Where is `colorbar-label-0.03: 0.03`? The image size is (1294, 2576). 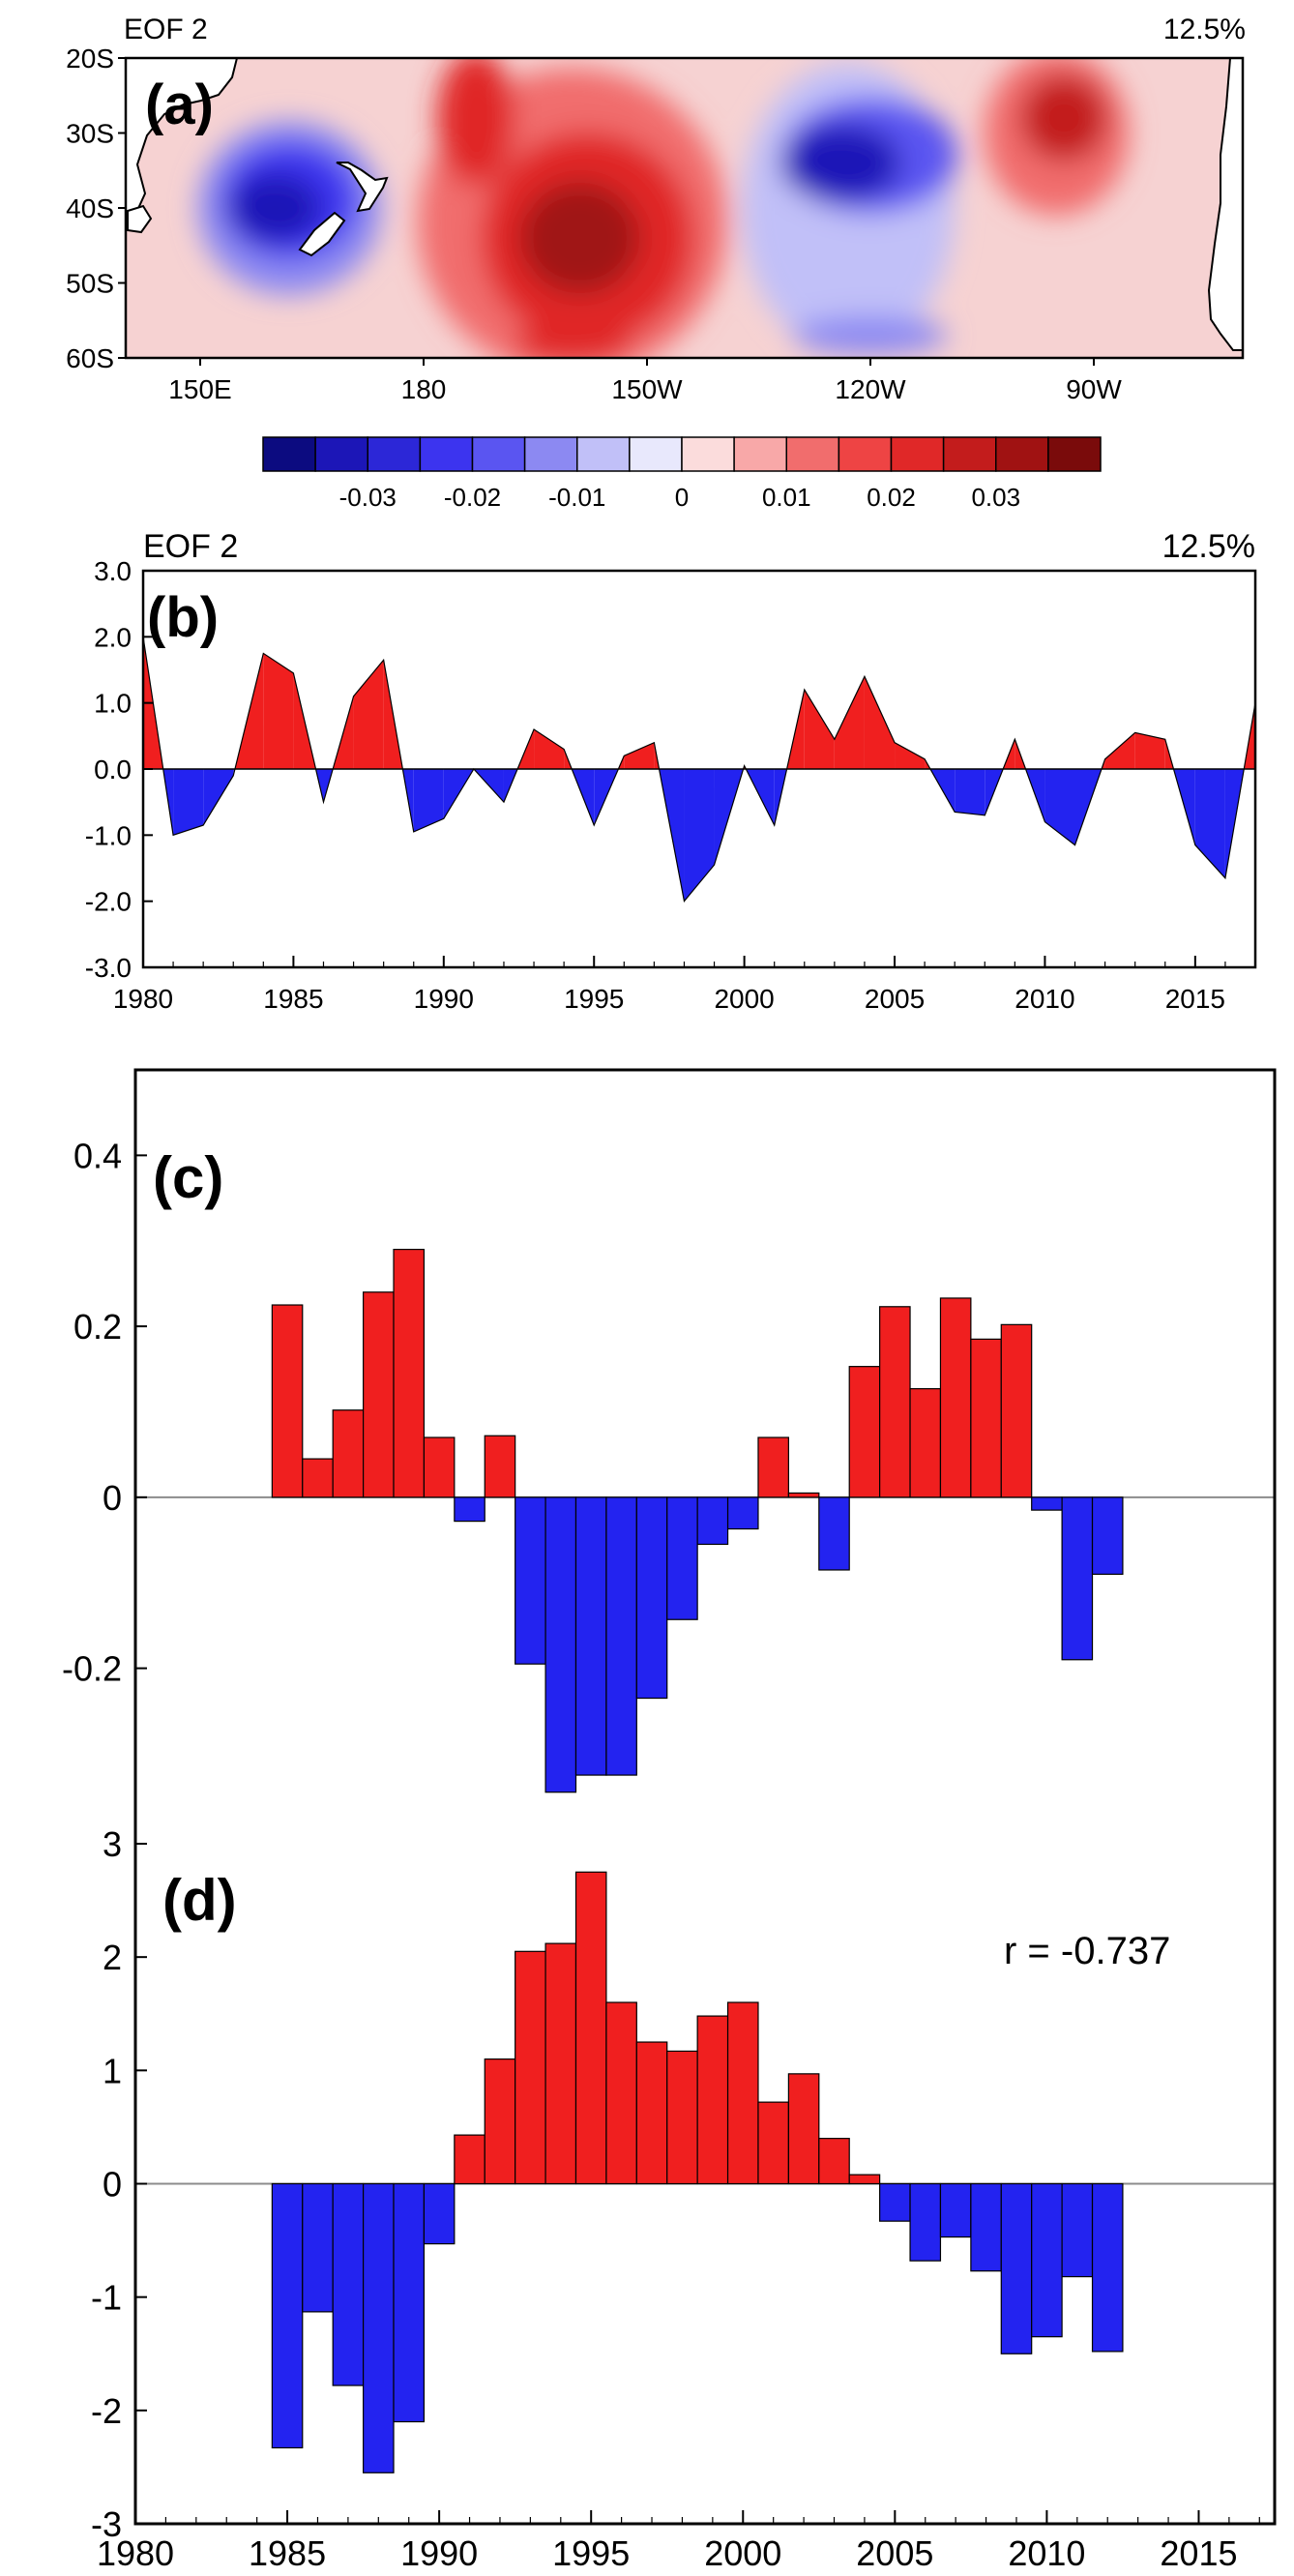
colorbar-label-0.03: 0.03 is located at coordinates (995, 498).